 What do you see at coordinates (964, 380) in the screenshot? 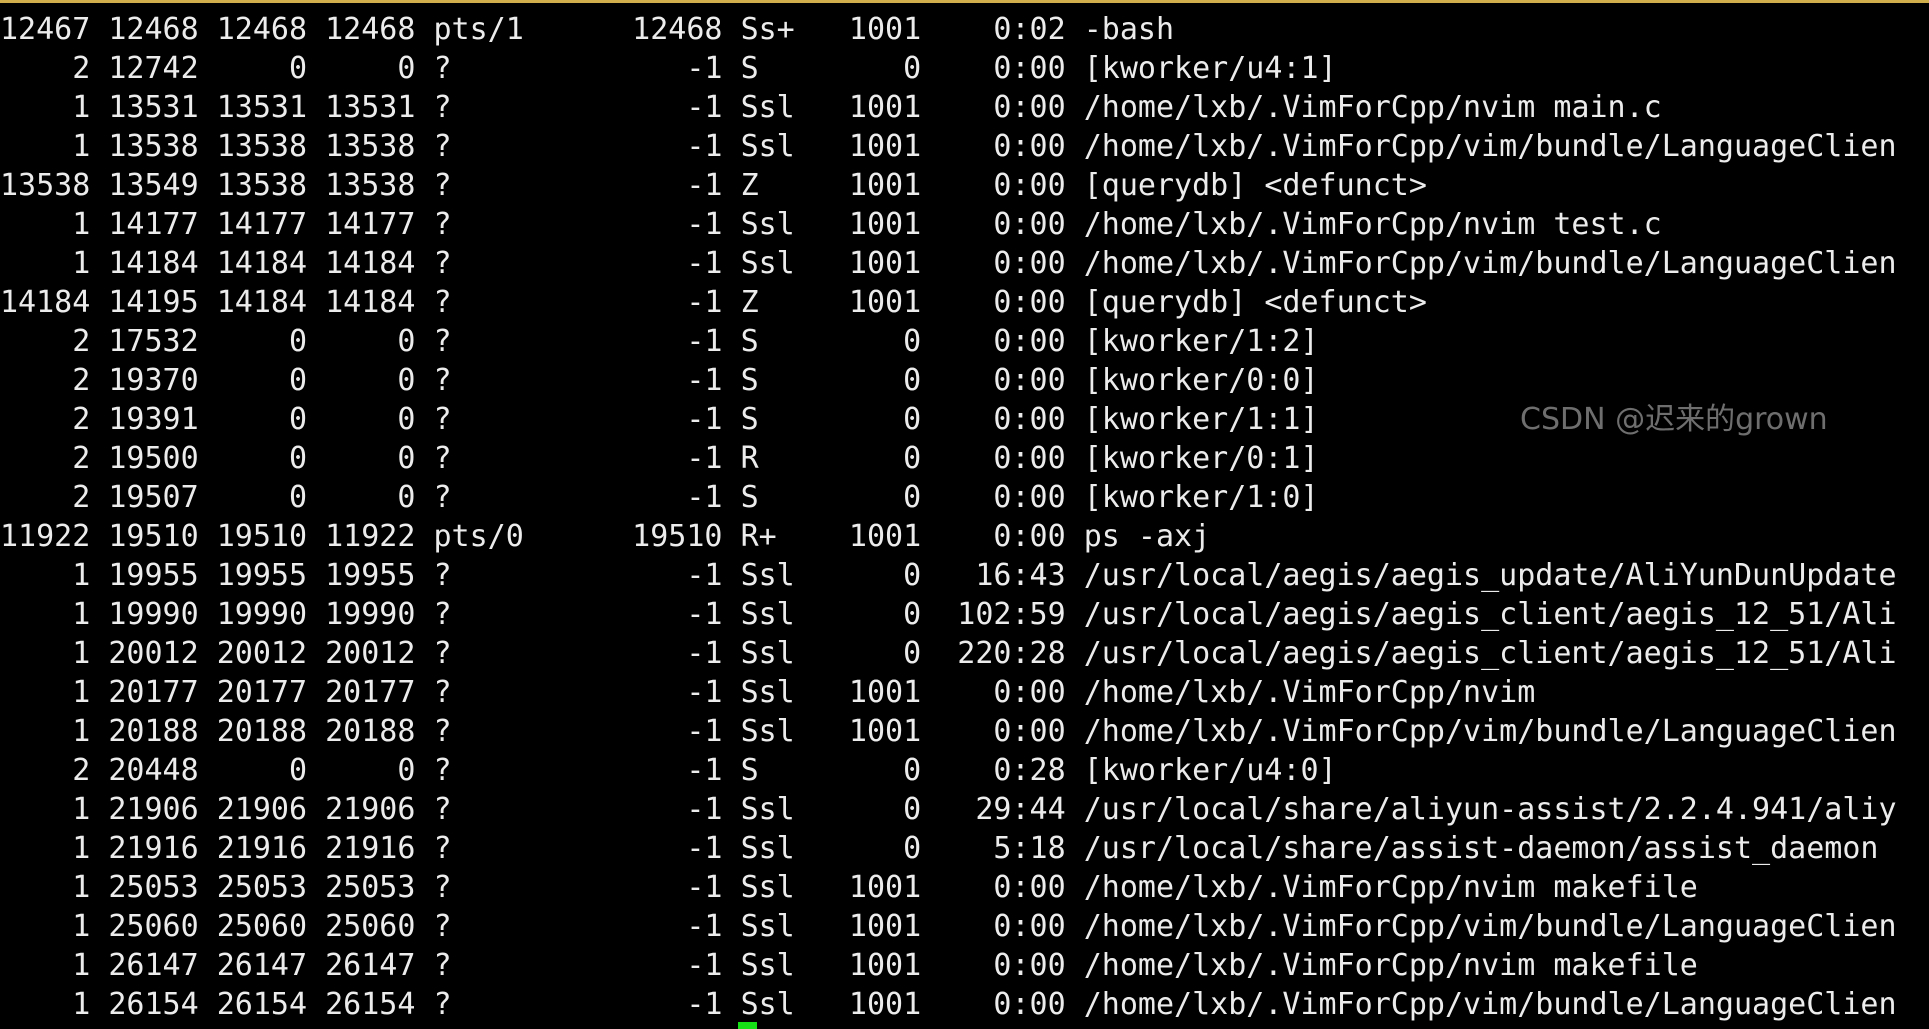
I see `process-row: 2 19370 0 0 ? -1 S 0 0:00 [kworker/0:0]` at bounding box center [964, 380].